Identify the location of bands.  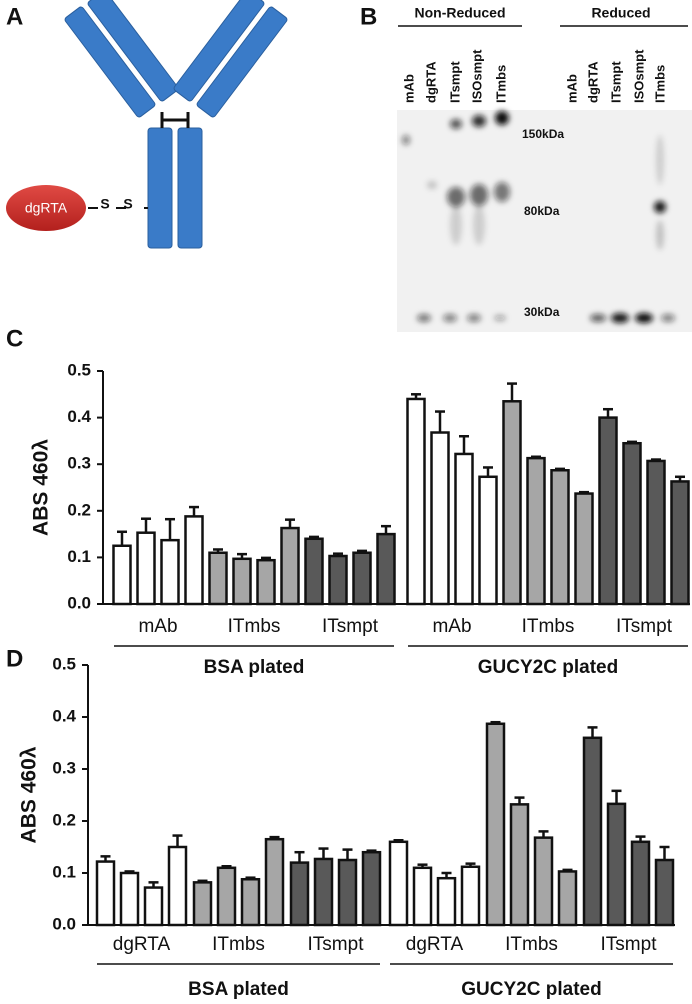
(538, 217).